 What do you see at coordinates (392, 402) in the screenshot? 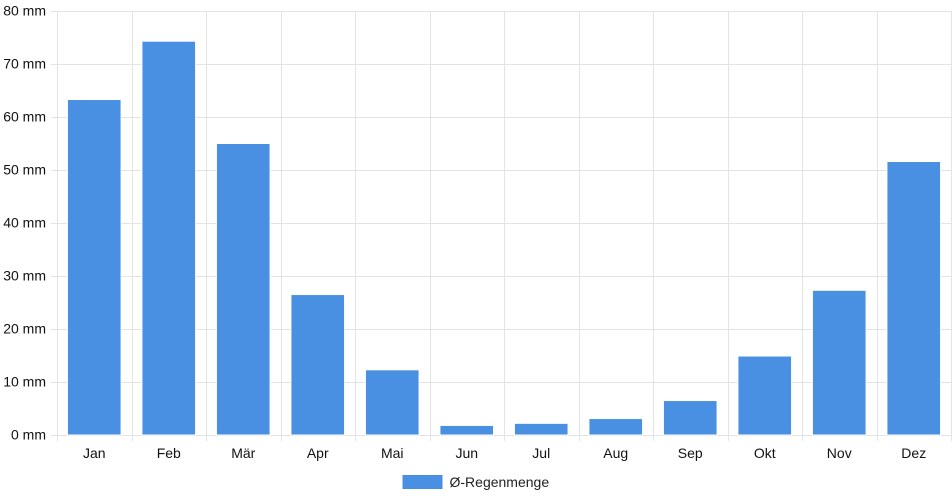
I see `bar-Mai` at bounding box center [392, 402].